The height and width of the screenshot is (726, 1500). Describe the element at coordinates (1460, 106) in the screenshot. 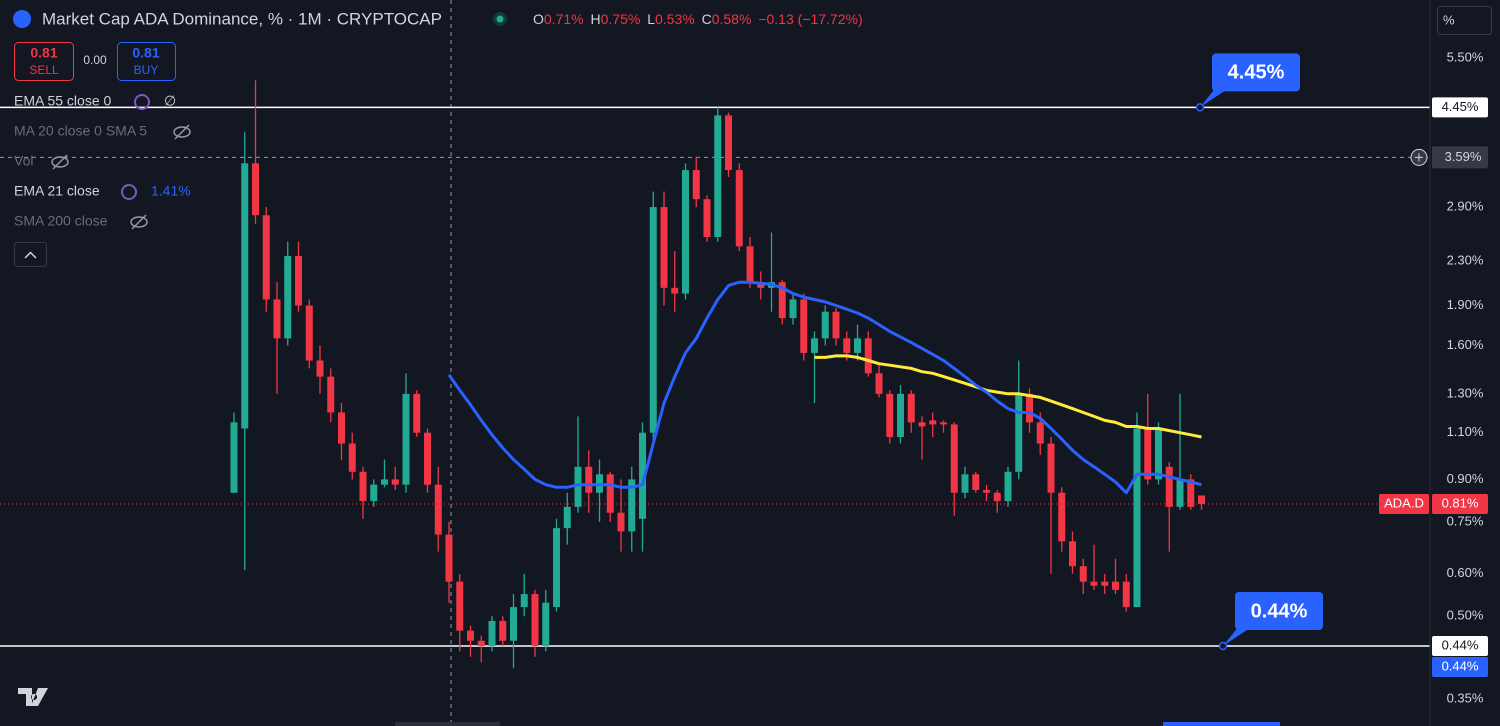

I see `axis-label: 4.45%` at that location.